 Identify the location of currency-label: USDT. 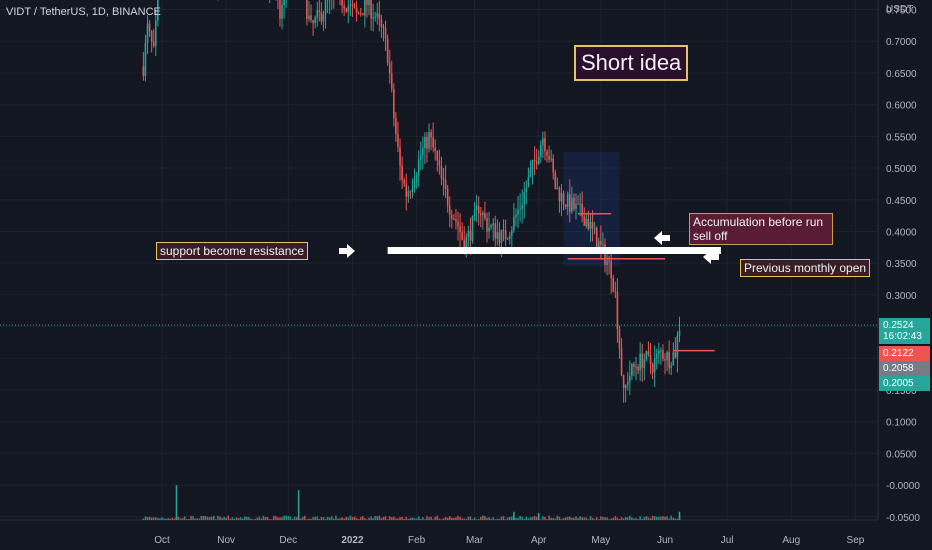
(900, 9).